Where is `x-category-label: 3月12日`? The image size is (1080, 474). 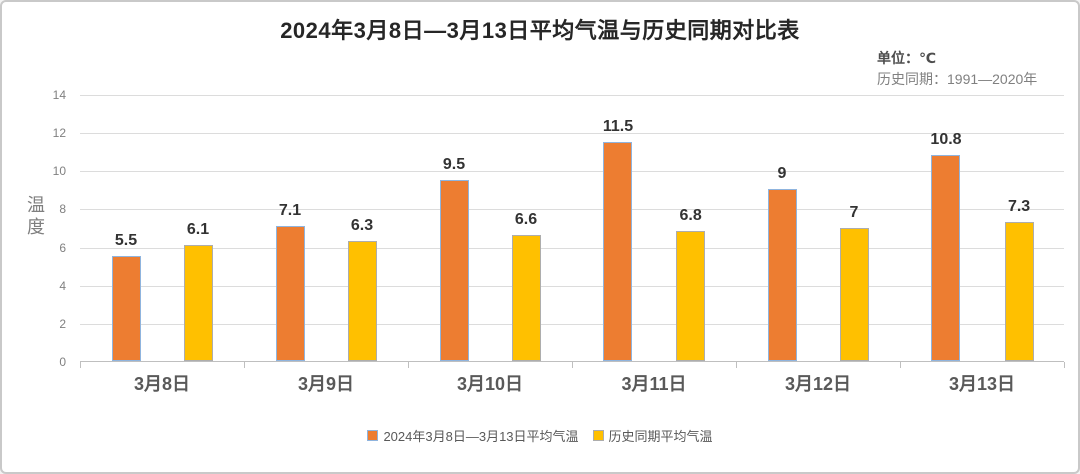 x-category-label: 3月12日 is located at coordinates (818, 384).